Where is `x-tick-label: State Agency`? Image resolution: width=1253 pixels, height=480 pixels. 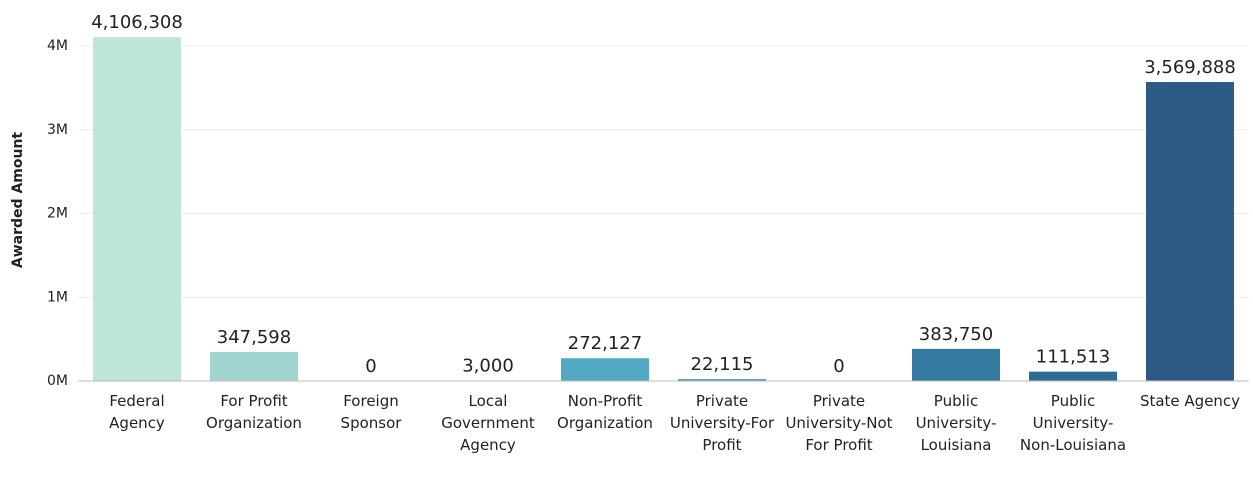 x-tick-label: State Agency is located at coordinates (1190, 401).